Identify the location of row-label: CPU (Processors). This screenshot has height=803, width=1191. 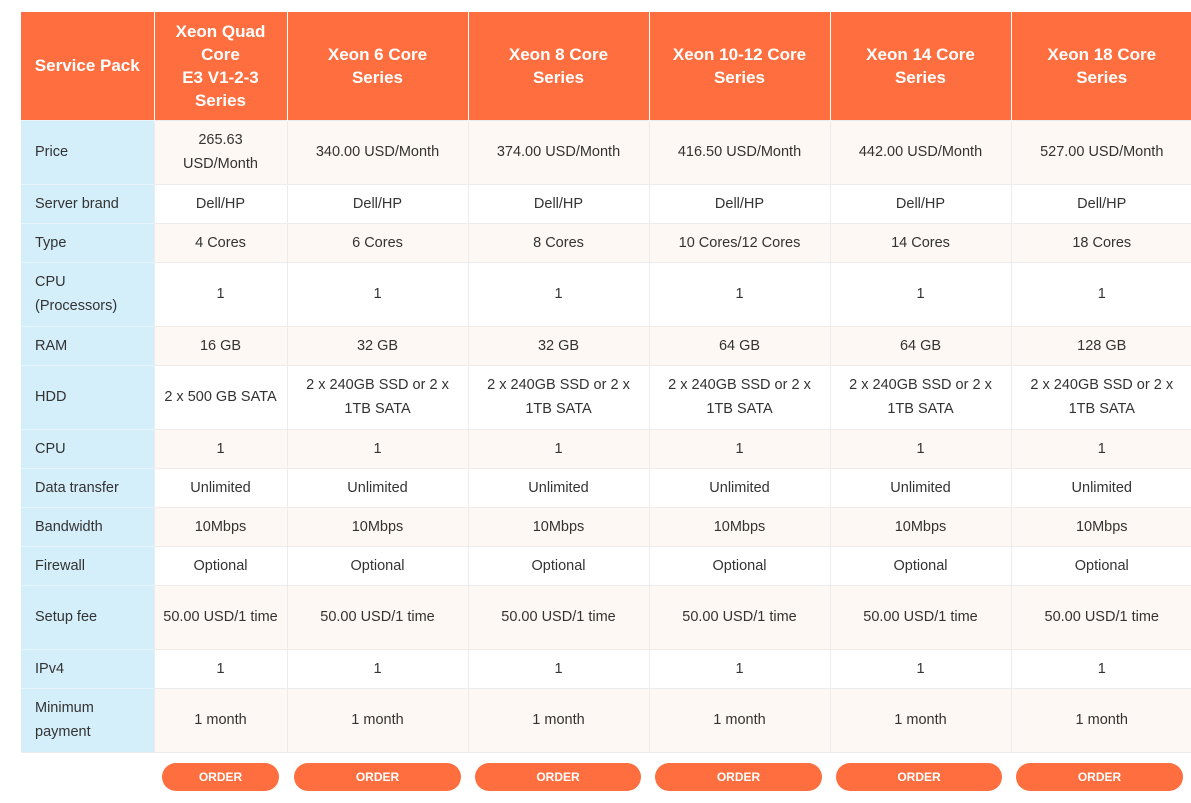
(87, 293).